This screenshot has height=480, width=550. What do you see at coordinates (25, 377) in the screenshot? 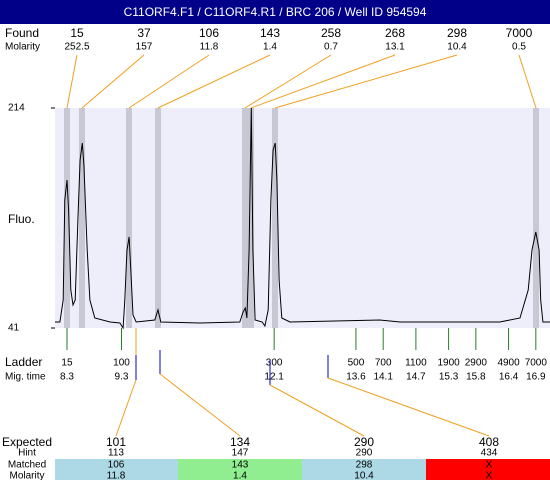
I see `mig-time-label: Mig. time` at bounding box center [25, 377].